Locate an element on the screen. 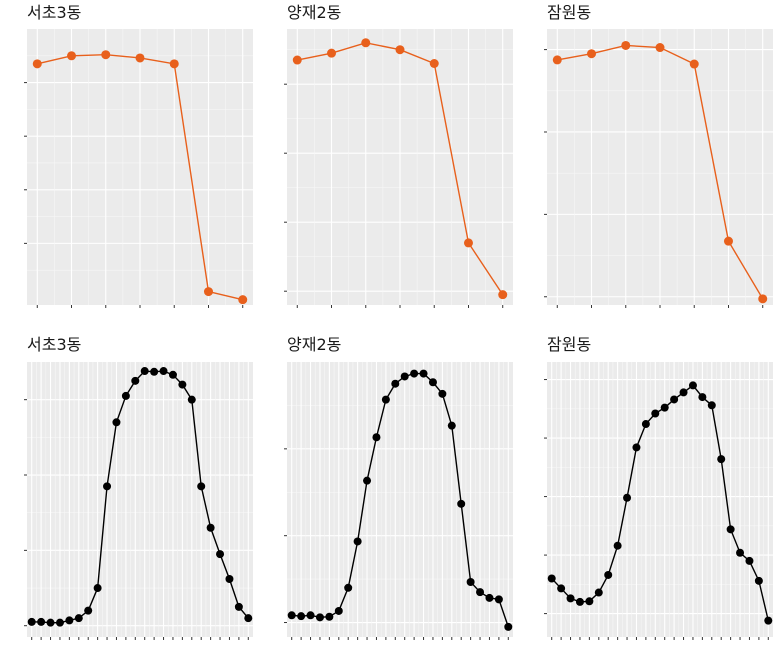 The image size is (779, 664). panel-title-bottom-right: 잠원동 is located at coordinates (569, 344).